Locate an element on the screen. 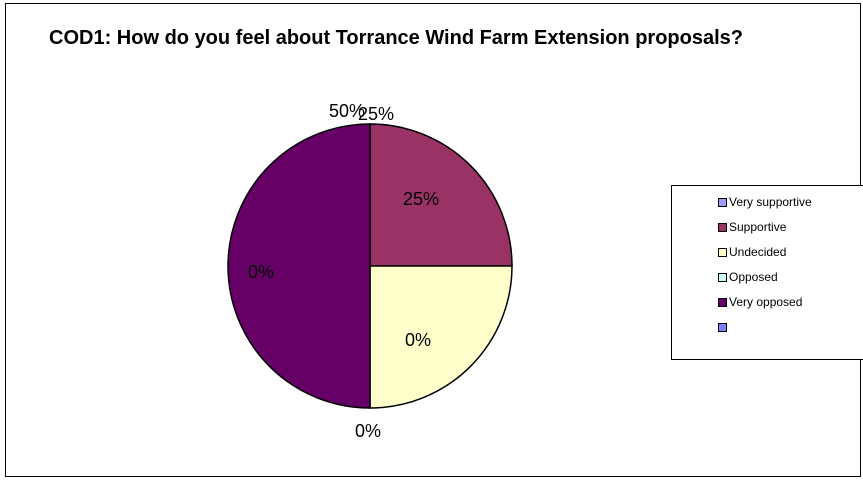 The height and width of the screenshot is (480, 863). legend-item is located at coordinates (723, 327).